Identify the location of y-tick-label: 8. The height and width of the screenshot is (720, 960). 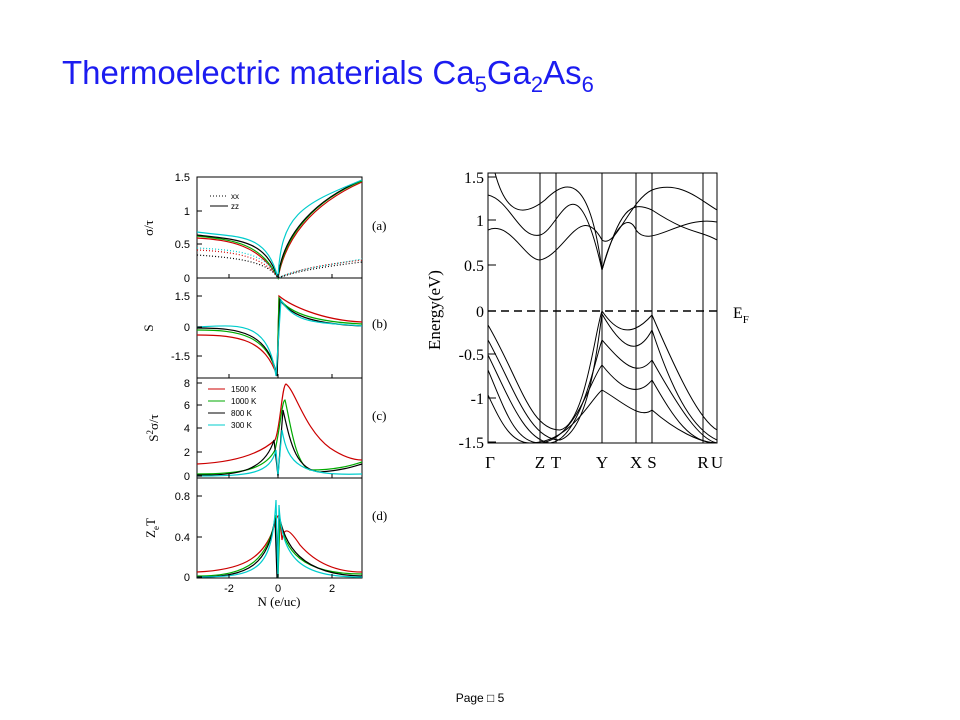
(187, 384).